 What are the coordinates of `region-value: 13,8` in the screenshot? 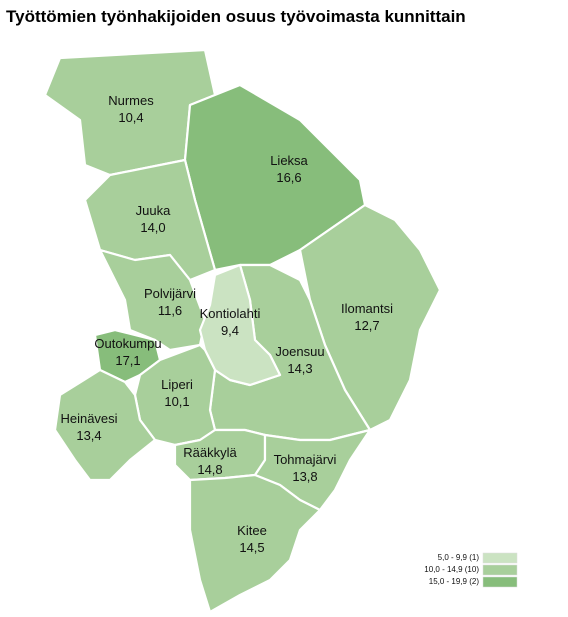 It's located at (304, 476).